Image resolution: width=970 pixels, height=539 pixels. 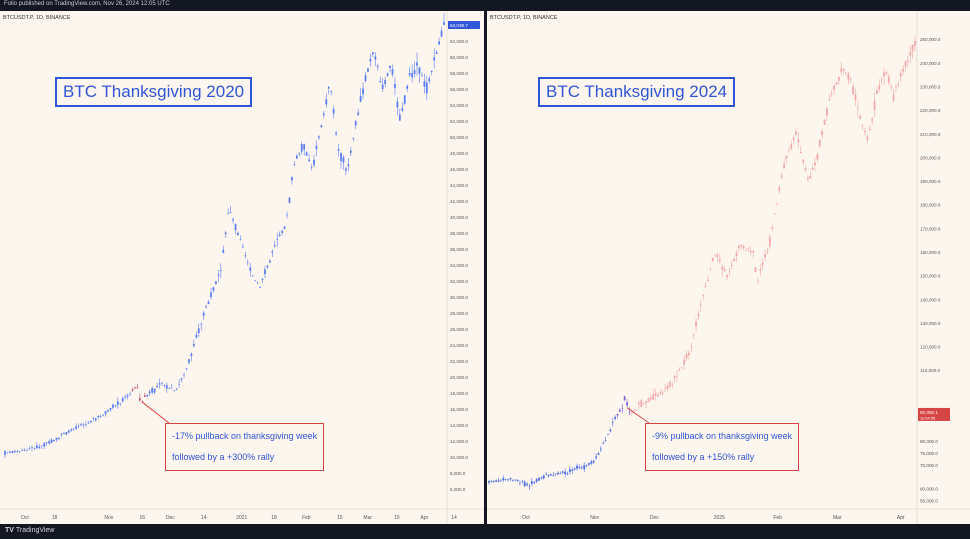 What do you see at coordinates (930, 39) in the screenshot?
I see `y-tick-label: 250,000.0` at bounding box center [930, 39].